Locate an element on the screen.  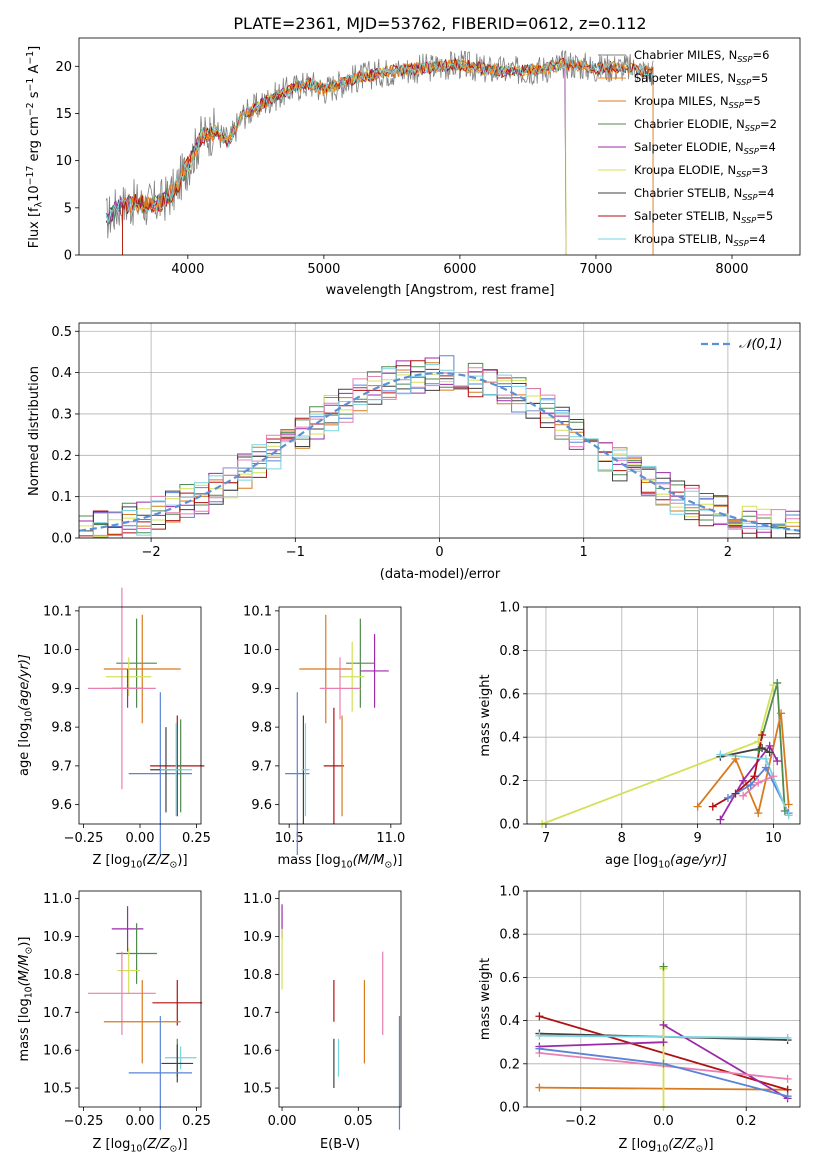
y-axis-label: mass [log10​(M/M⊙​)] is located at coordinates (25, 999).